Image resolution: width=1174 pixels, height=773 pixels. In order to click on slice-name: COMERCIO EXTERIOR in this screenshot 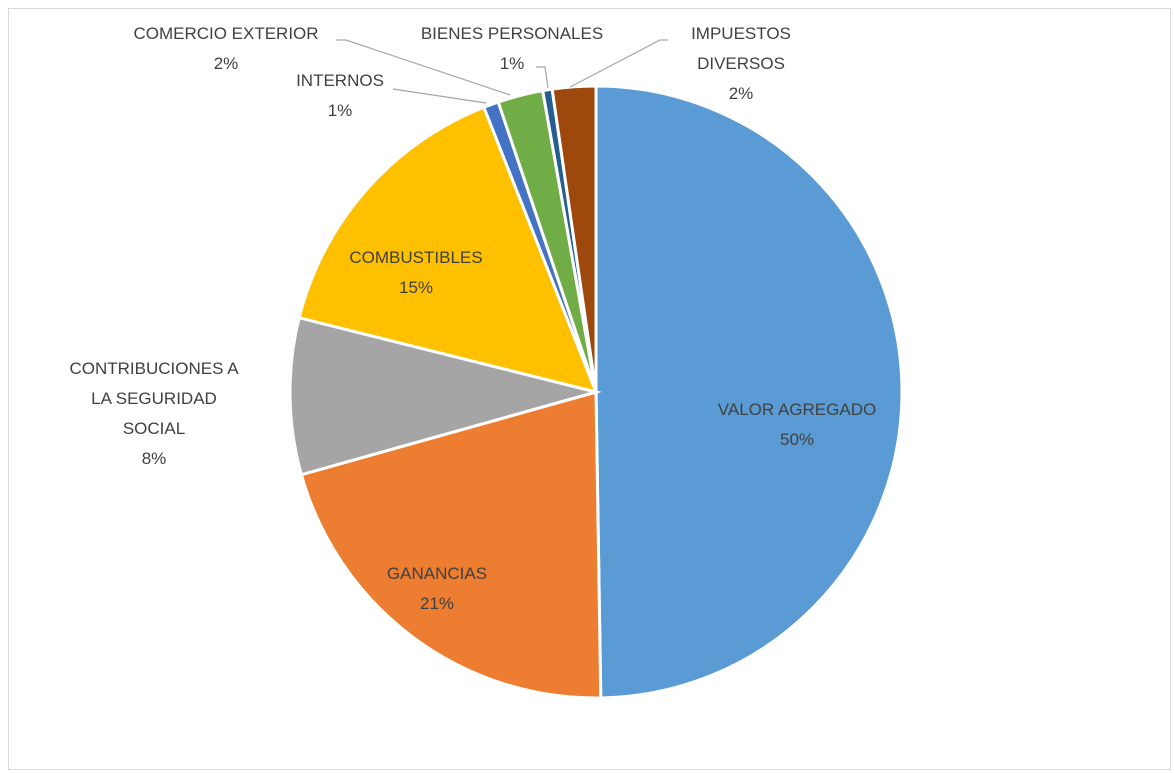, I will do `click(225, 33)`.